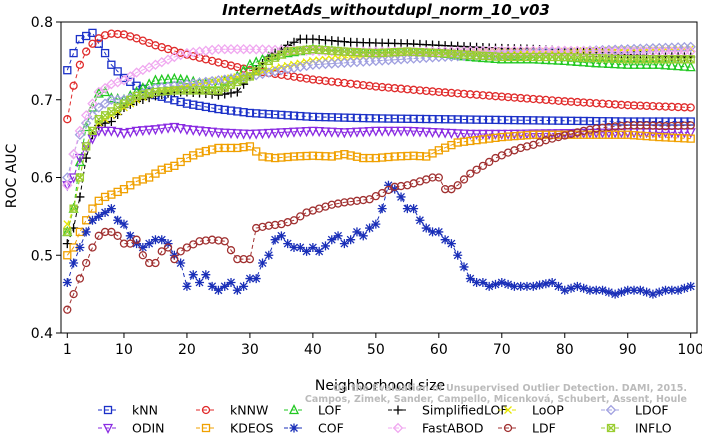  What do you see at coordinates (628, 350) in the screenshot?
I see `x-tick-label: 90` at bounding box center [628, 350].